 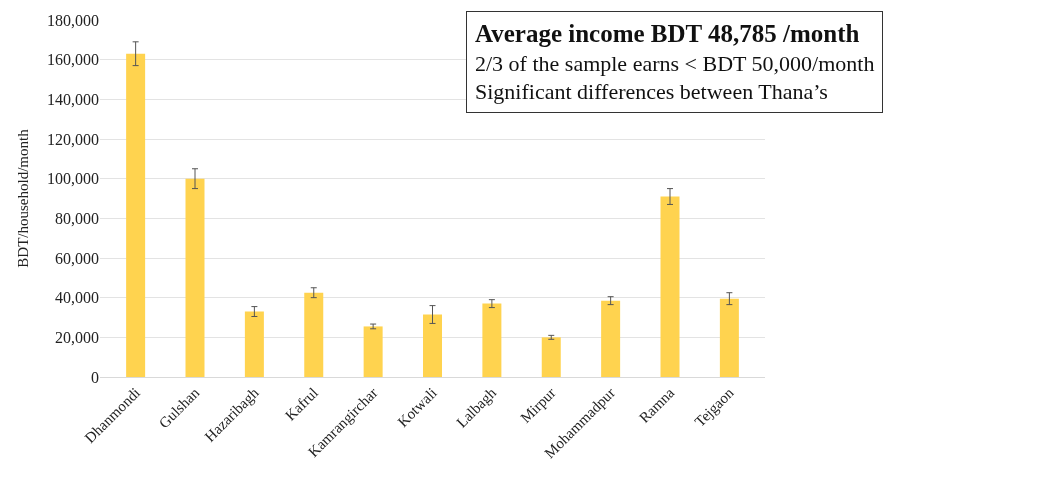 What do you see at coordinates (667, 33) in the screenshot?
I see `annotation: Average income BDT 48,785 /month` at bounding box center [667, 33].